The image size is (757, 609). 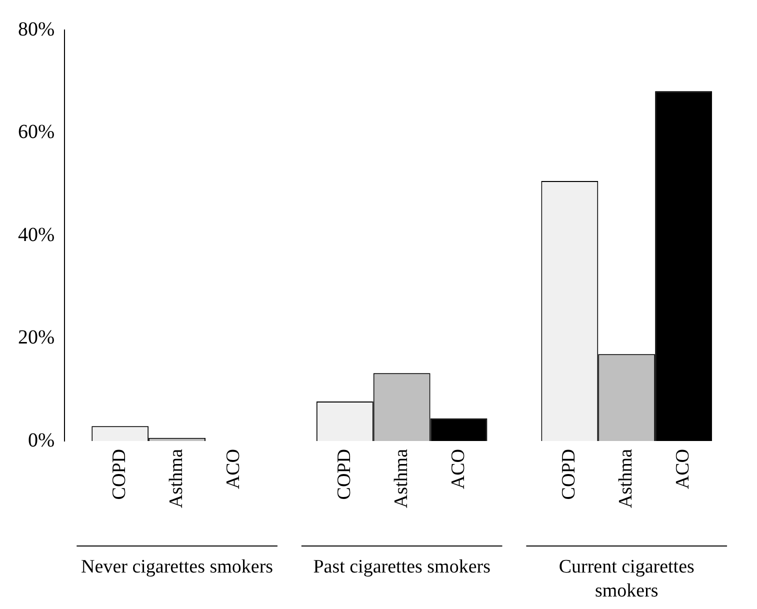 What do you see at coordinates (36, 29) in the screenshot?
I see `y-tick-label: 80%` at bounding box center [36, 29].